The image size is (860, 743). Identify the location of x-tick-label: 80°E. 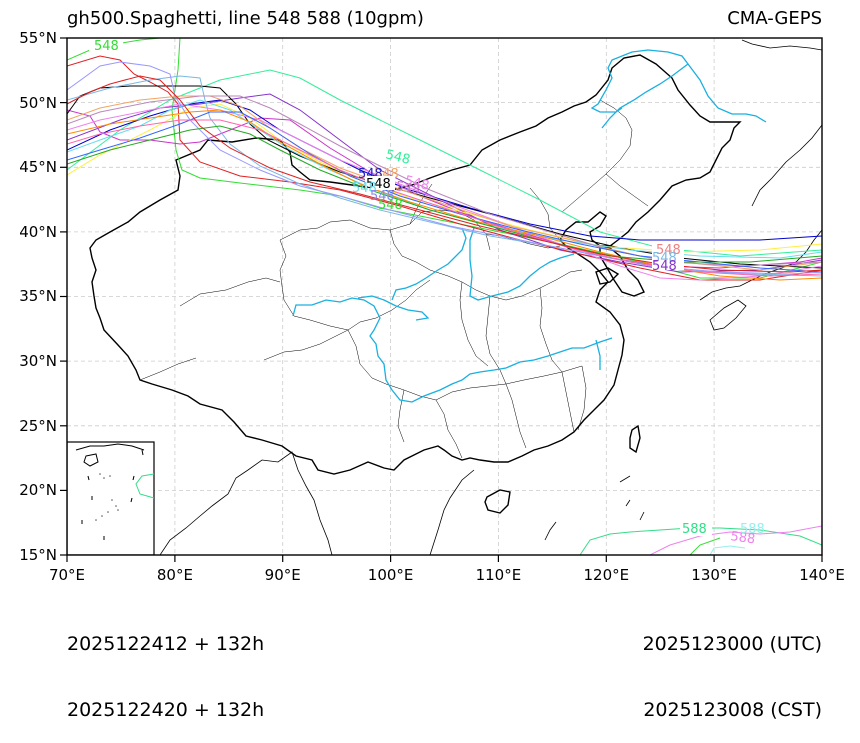
(175, 575).